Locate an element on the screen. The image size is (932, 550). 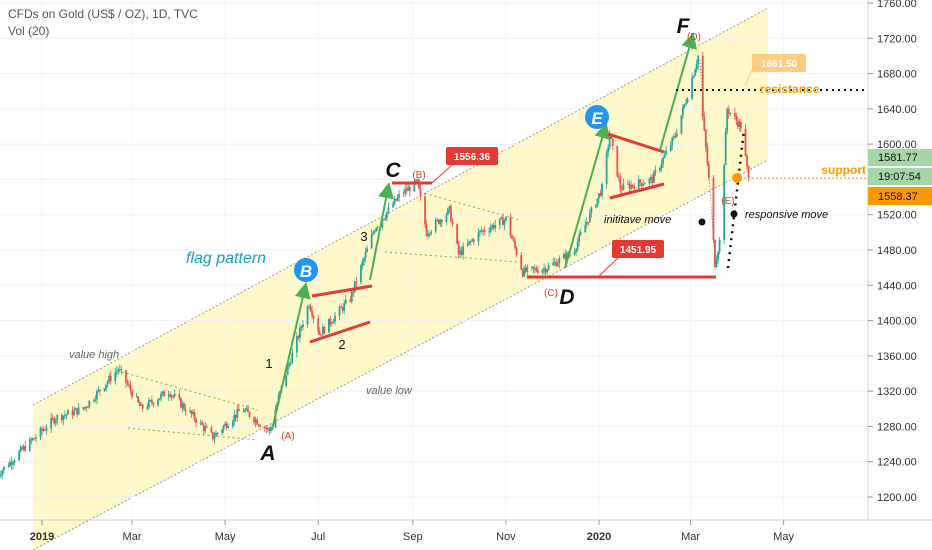
wave-label-f: F is located at coordinates (684, 26).